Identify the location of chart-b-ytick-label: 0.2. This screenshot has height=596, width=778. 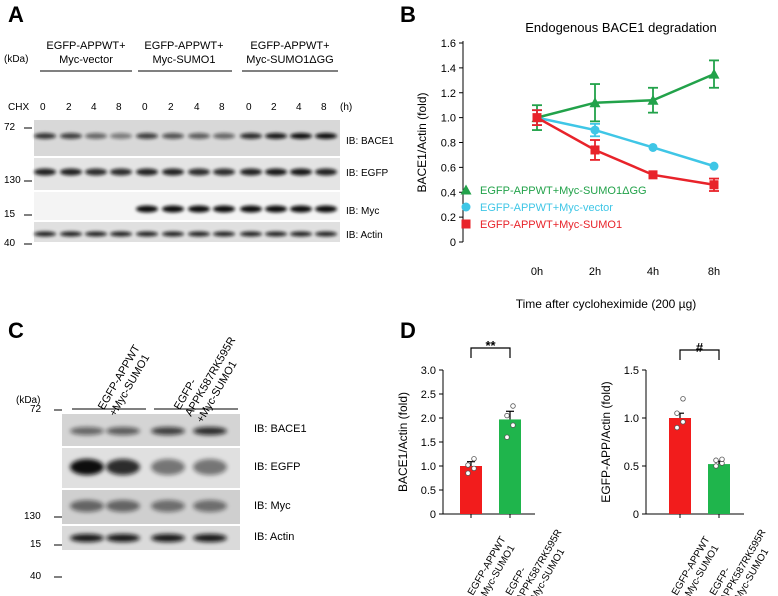
(448, 218).